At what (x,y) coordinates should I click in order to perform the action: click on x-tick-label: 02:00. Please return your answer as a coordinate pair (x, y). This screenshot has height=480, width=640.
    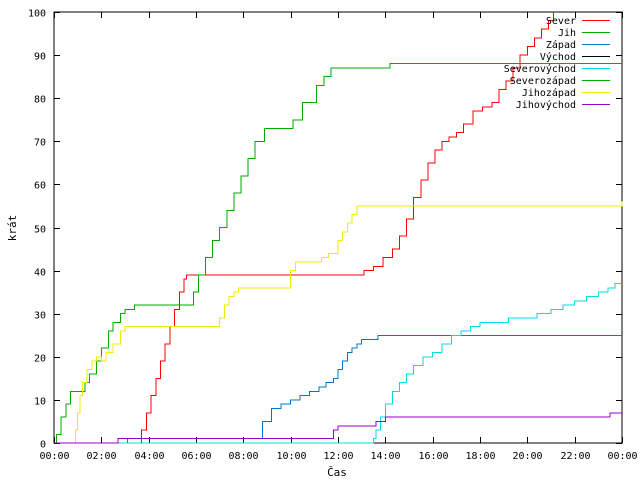
    Looking at the image, I should click on (101, 456).